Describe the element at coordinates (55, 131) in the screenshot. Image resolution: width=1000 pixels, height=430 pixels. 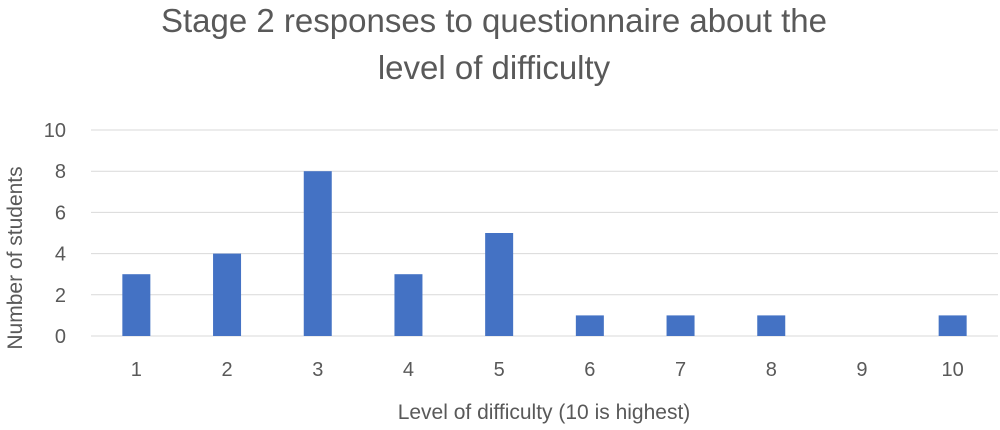
I see `y-tick-label: 10` at that location.